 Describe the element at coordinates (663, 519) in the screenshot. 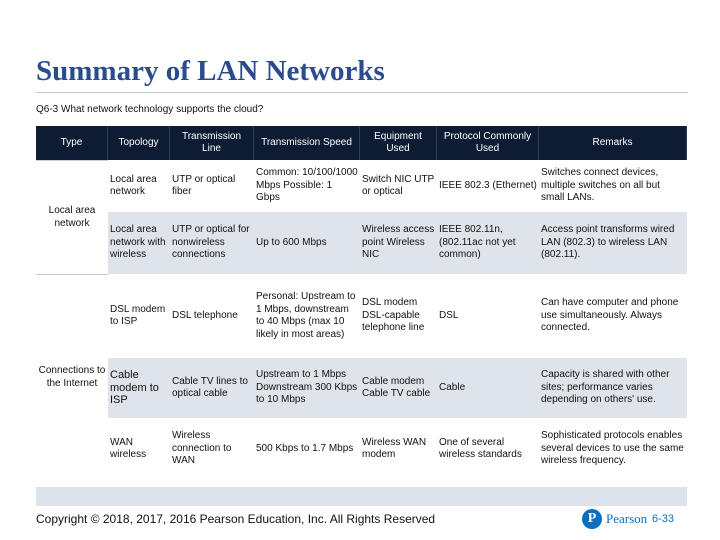

I see `page-number: 6-33` at that location.